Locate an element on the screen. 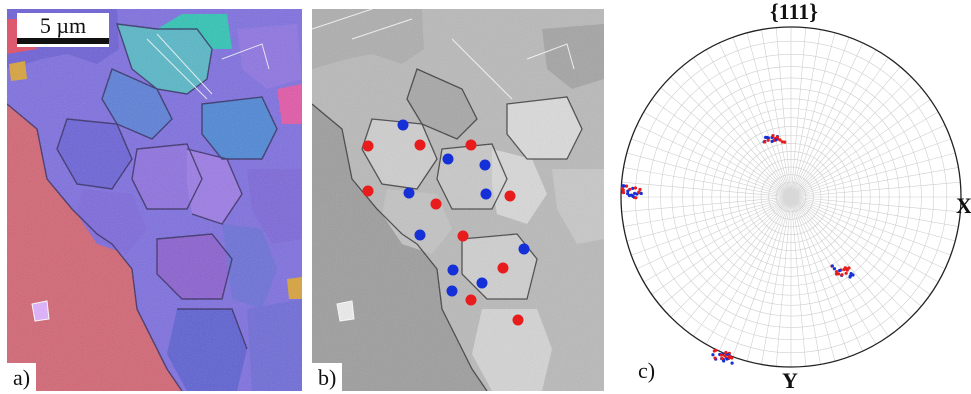  y-axis-label: Y is located at coordinates (790, 380).